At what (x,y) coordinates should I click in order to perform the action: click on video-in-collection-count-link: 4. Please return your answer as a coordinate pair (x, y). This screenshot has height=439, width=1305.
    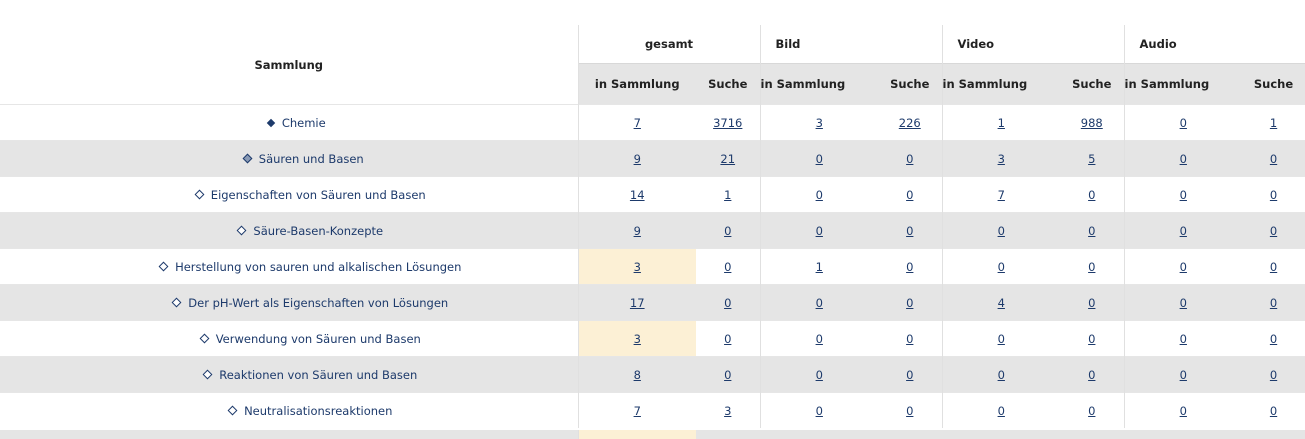
    Looking at the image, I should click on (1001, 302).